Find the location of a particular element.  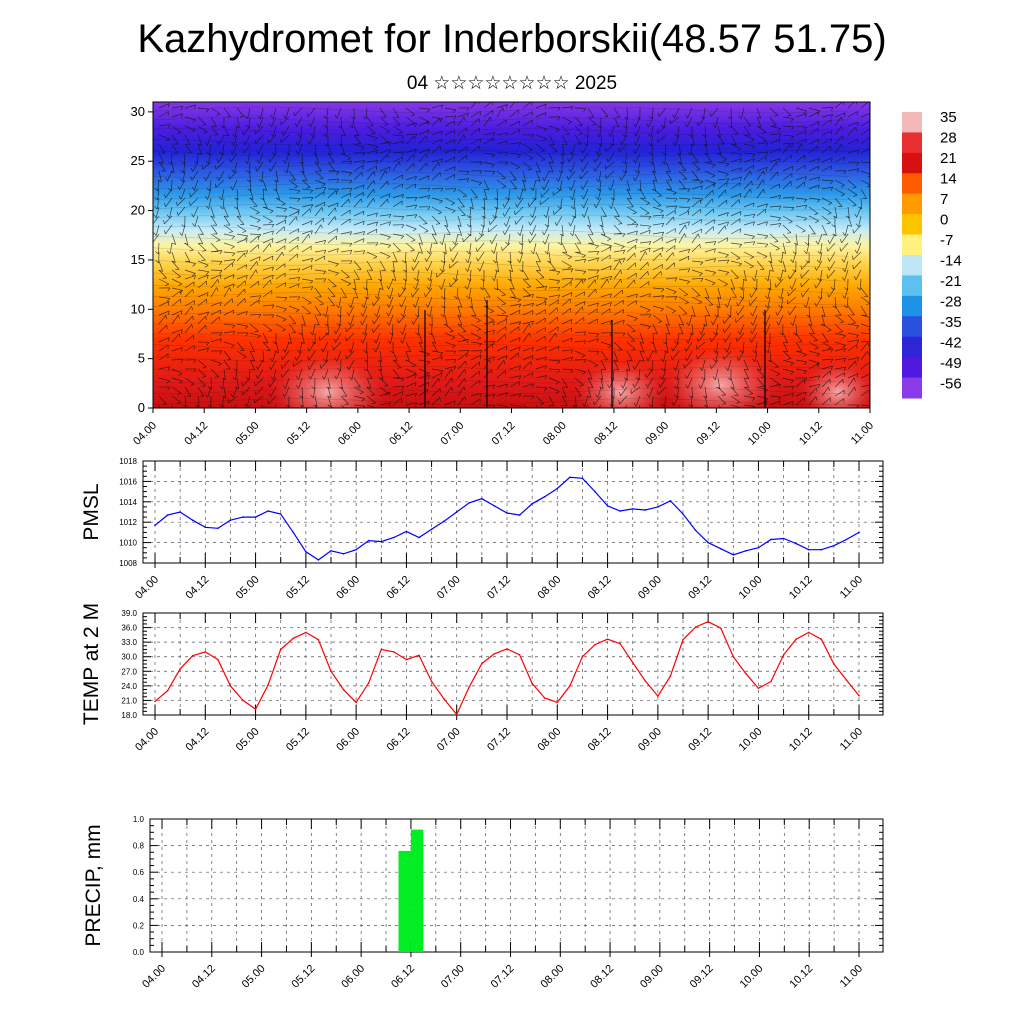

y-tick-label: 5 is located at coordinates (141, 358).